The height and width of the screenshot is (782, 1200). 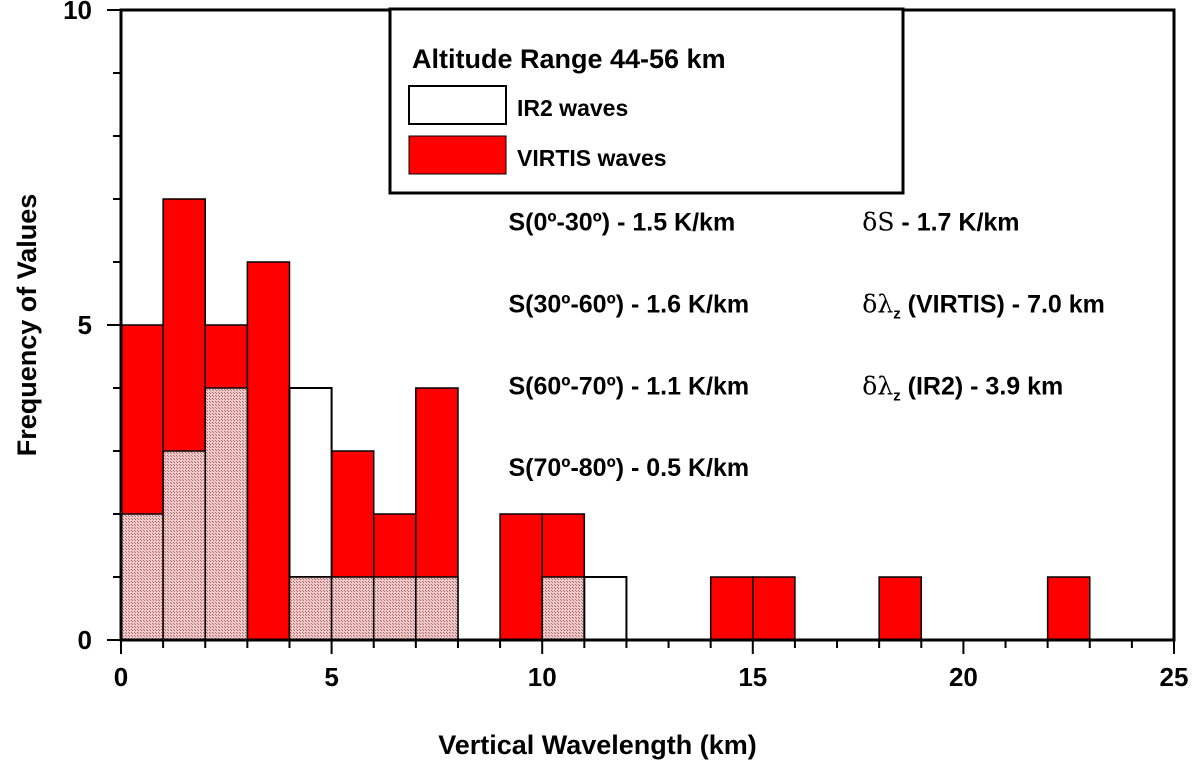 I want to click on legend-title: Altitude Range 44-56 km, so click(x=569, y=59).